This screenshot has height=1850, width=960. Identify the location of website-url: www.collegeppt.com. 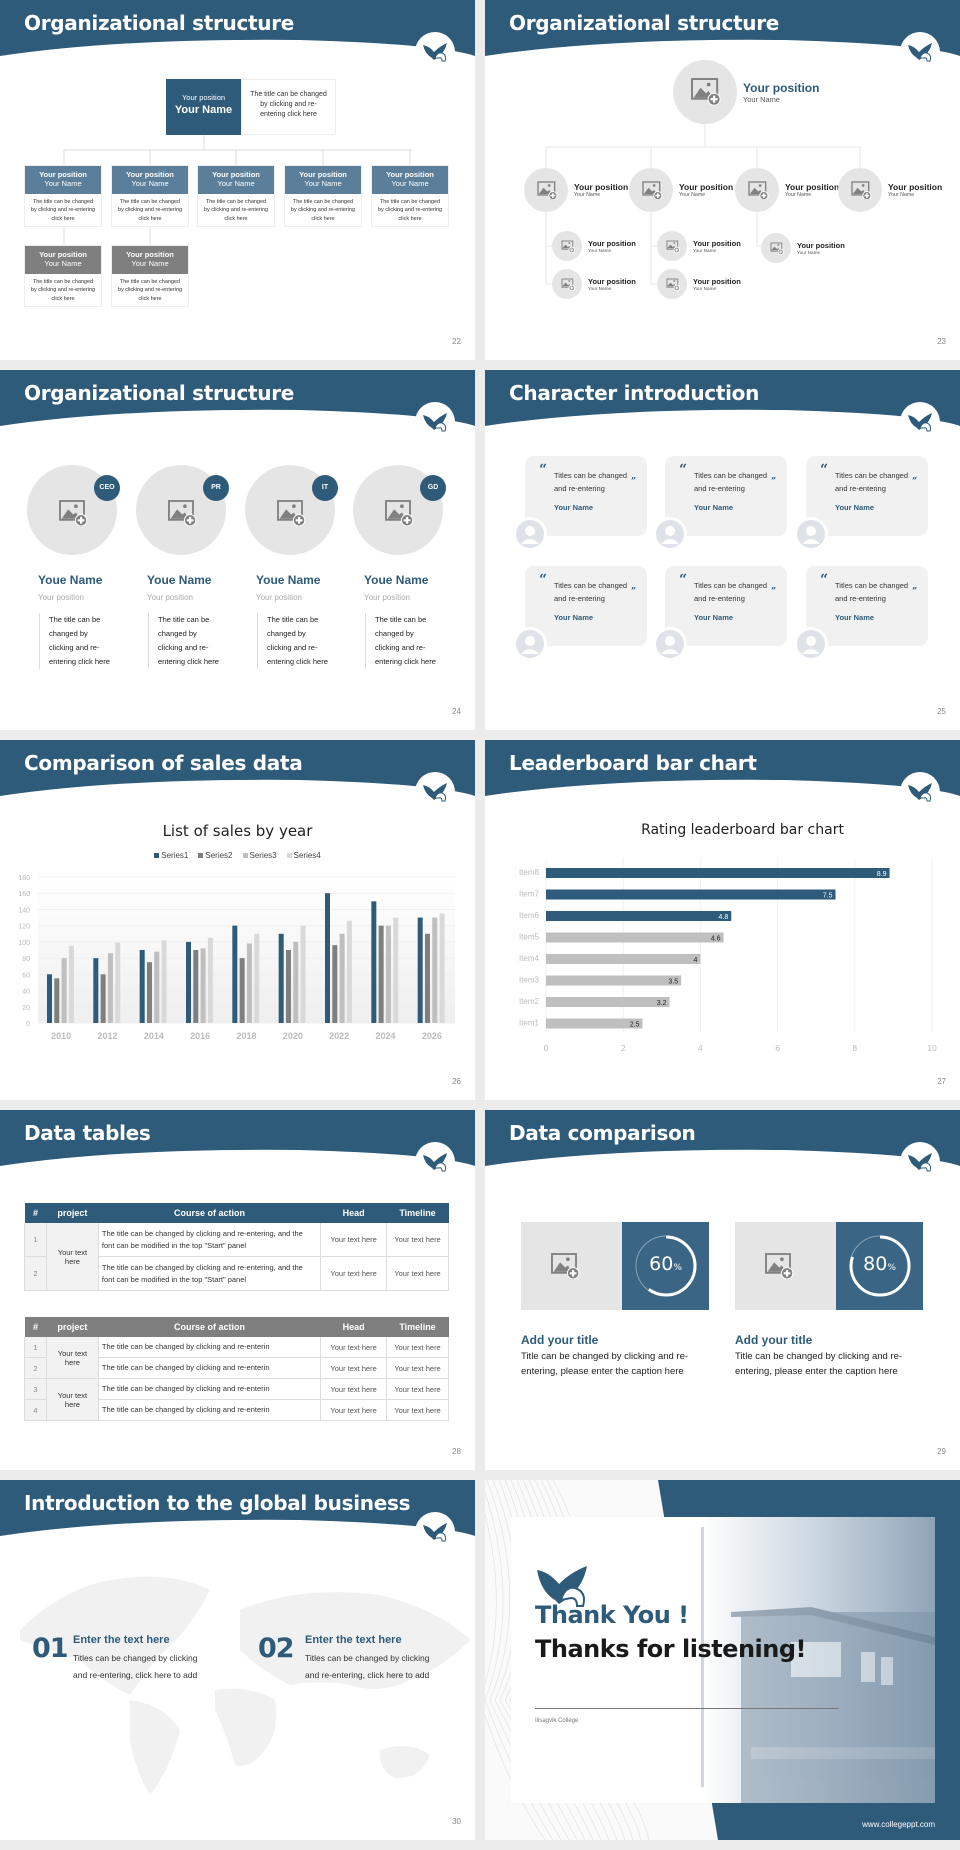
(898, 1824).